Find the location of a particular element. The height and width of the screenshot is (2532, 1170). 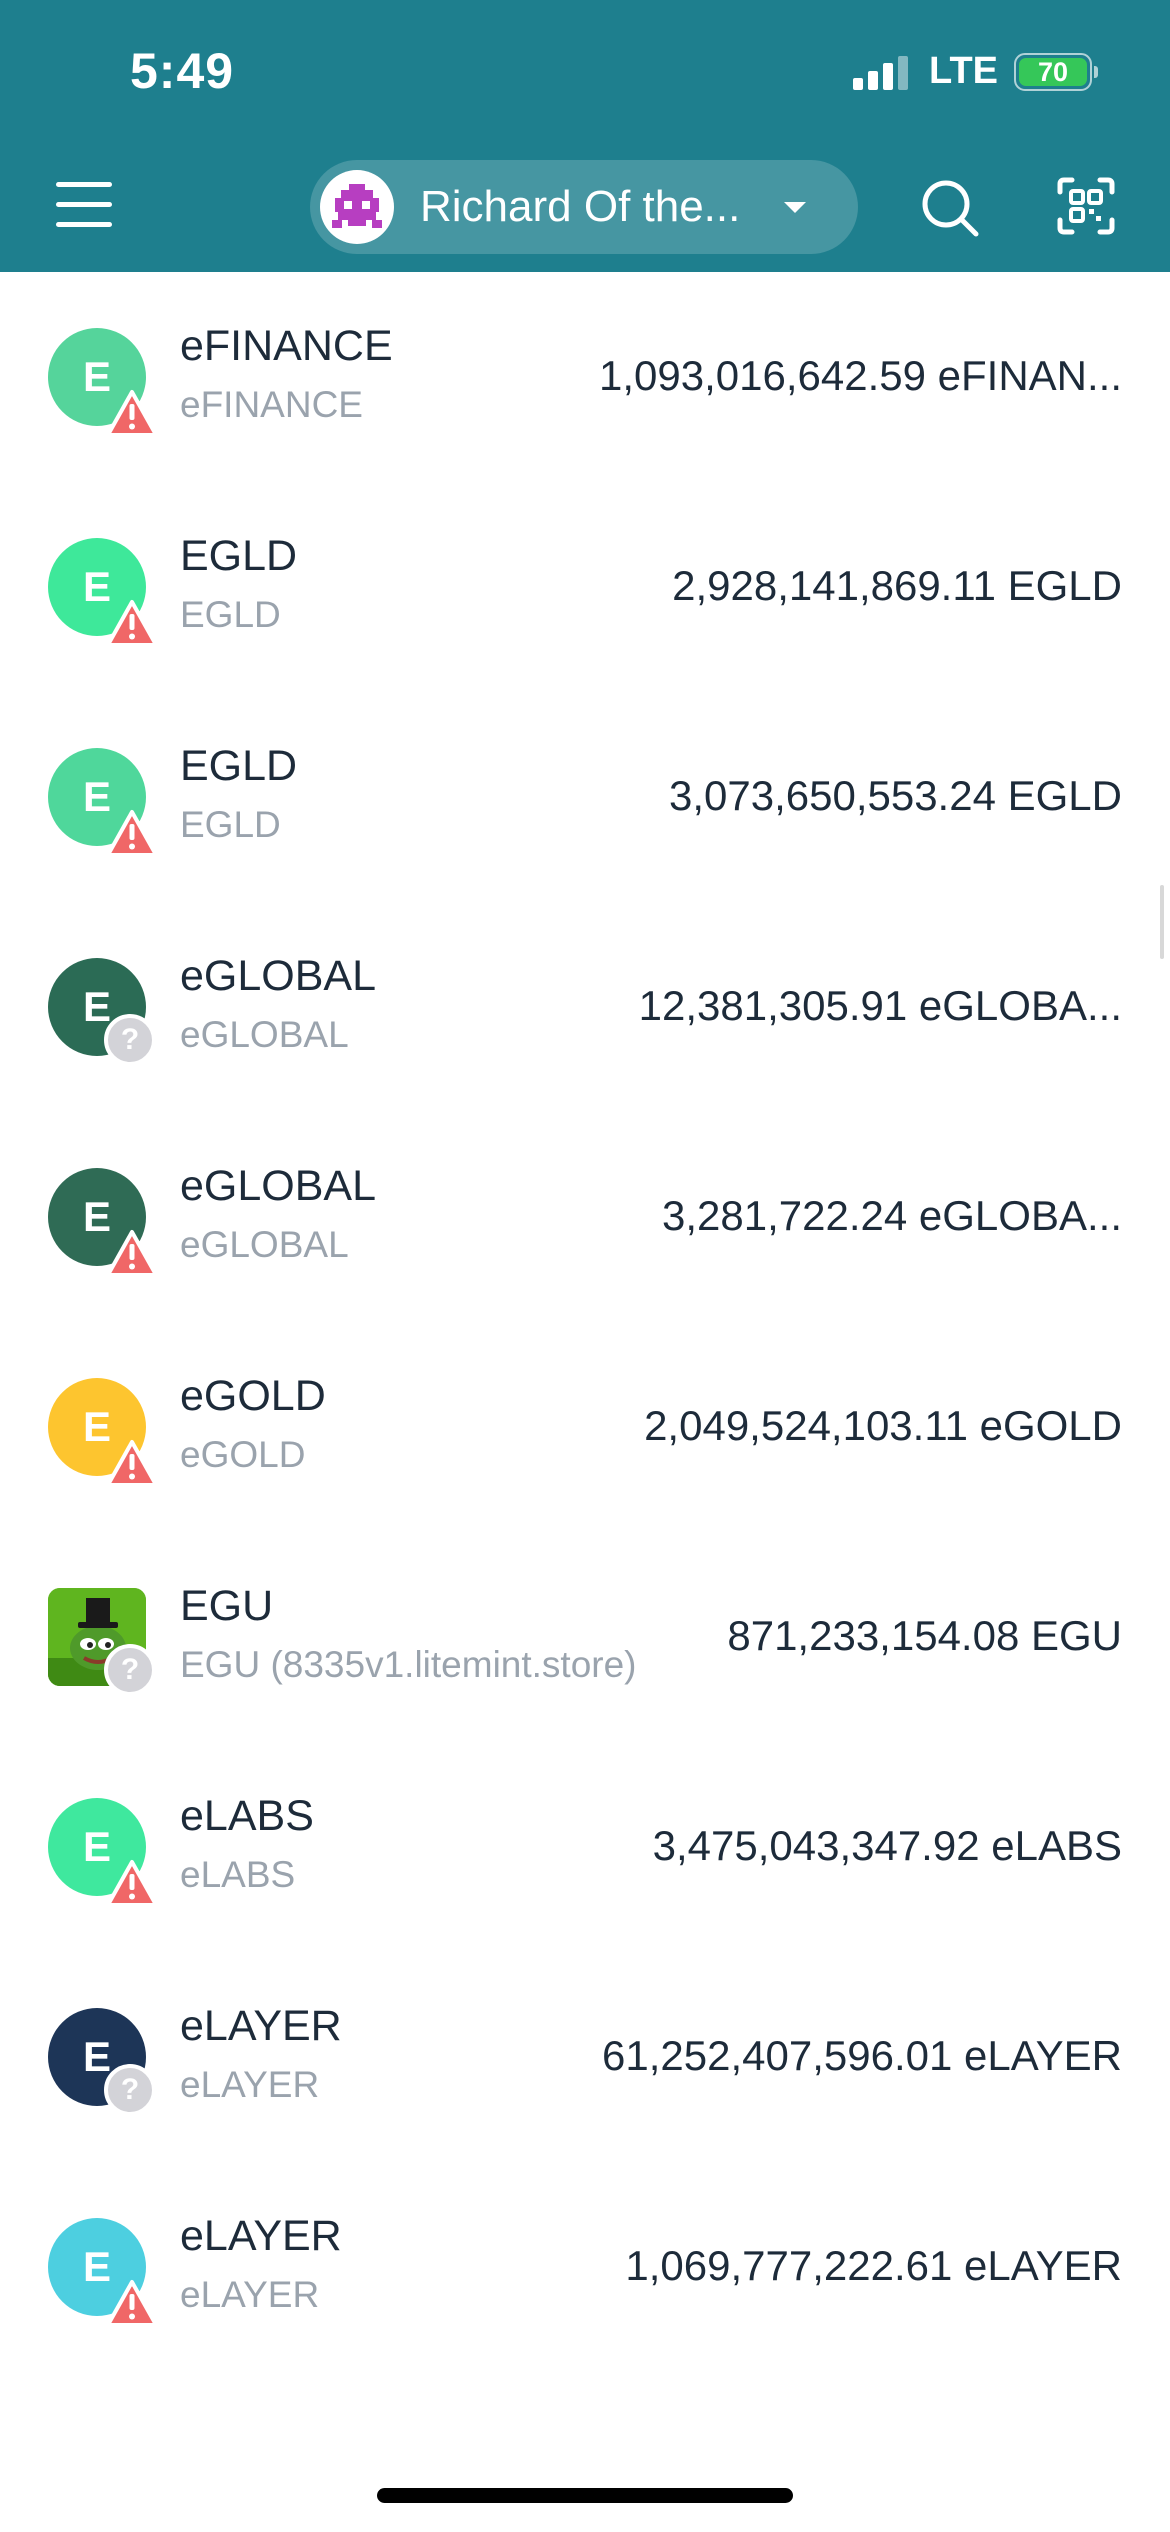

token-subtitle: EGU (8335v1.litemint.store) is located at coordinates (408, 1664).